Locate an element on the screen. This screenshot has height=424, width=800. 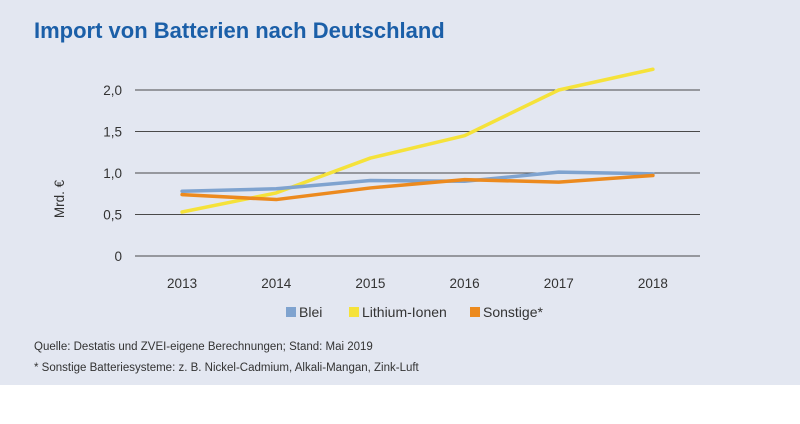
x-tick-label: 2017 is located at coordinates (559, 283).